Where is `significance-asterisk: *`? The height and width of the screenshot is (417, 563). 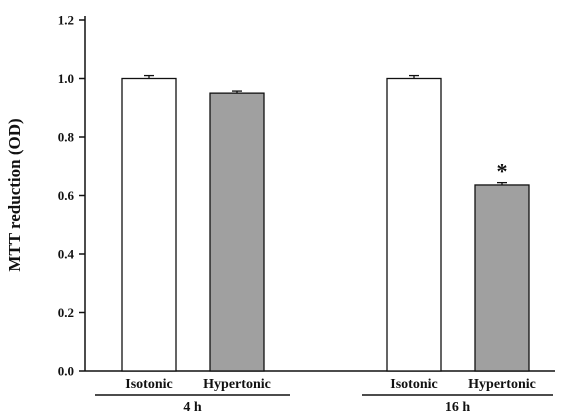
significance-asterisk: * is located at coordinates (502, 171).